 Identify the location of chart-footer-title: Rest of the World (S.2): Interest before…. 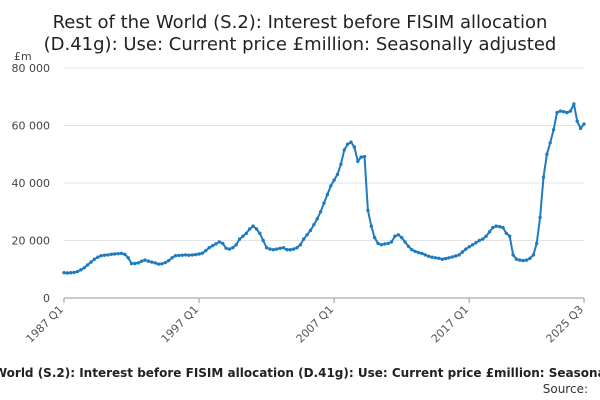
(300, 373).